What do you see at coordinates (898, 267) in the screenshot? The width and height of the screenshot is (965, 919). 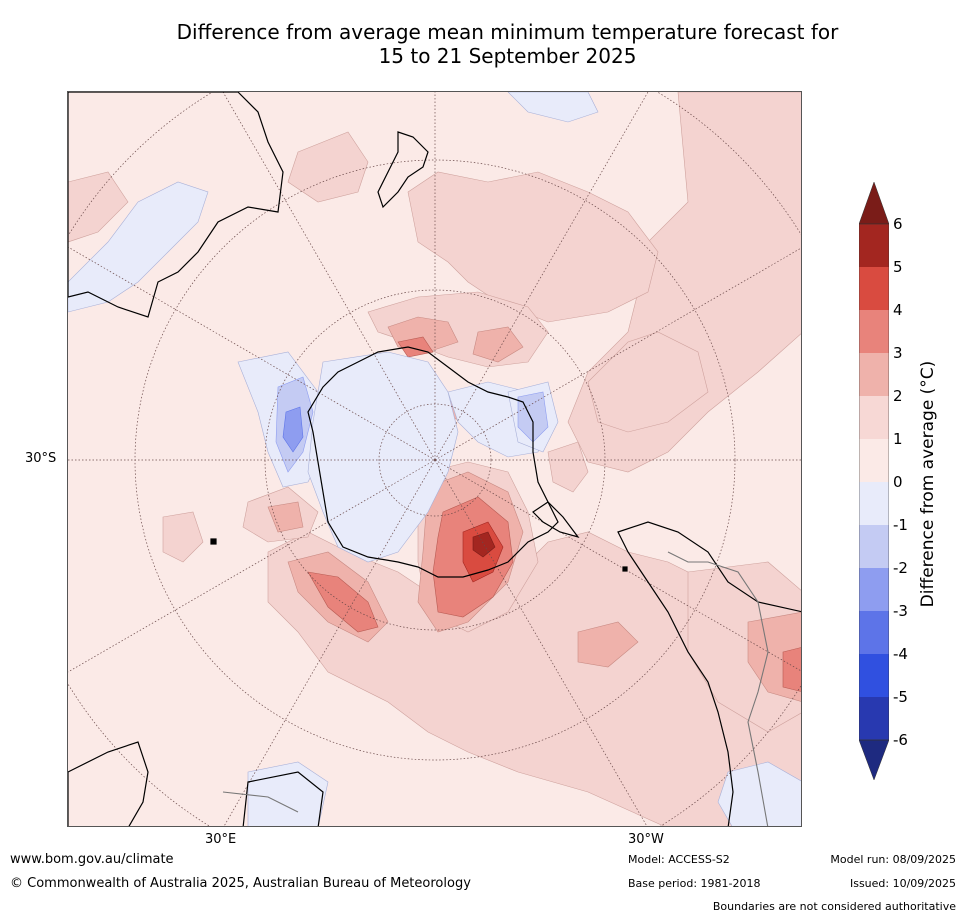 I see `colorbar-tick: 5` at bounding box center [898, 267].